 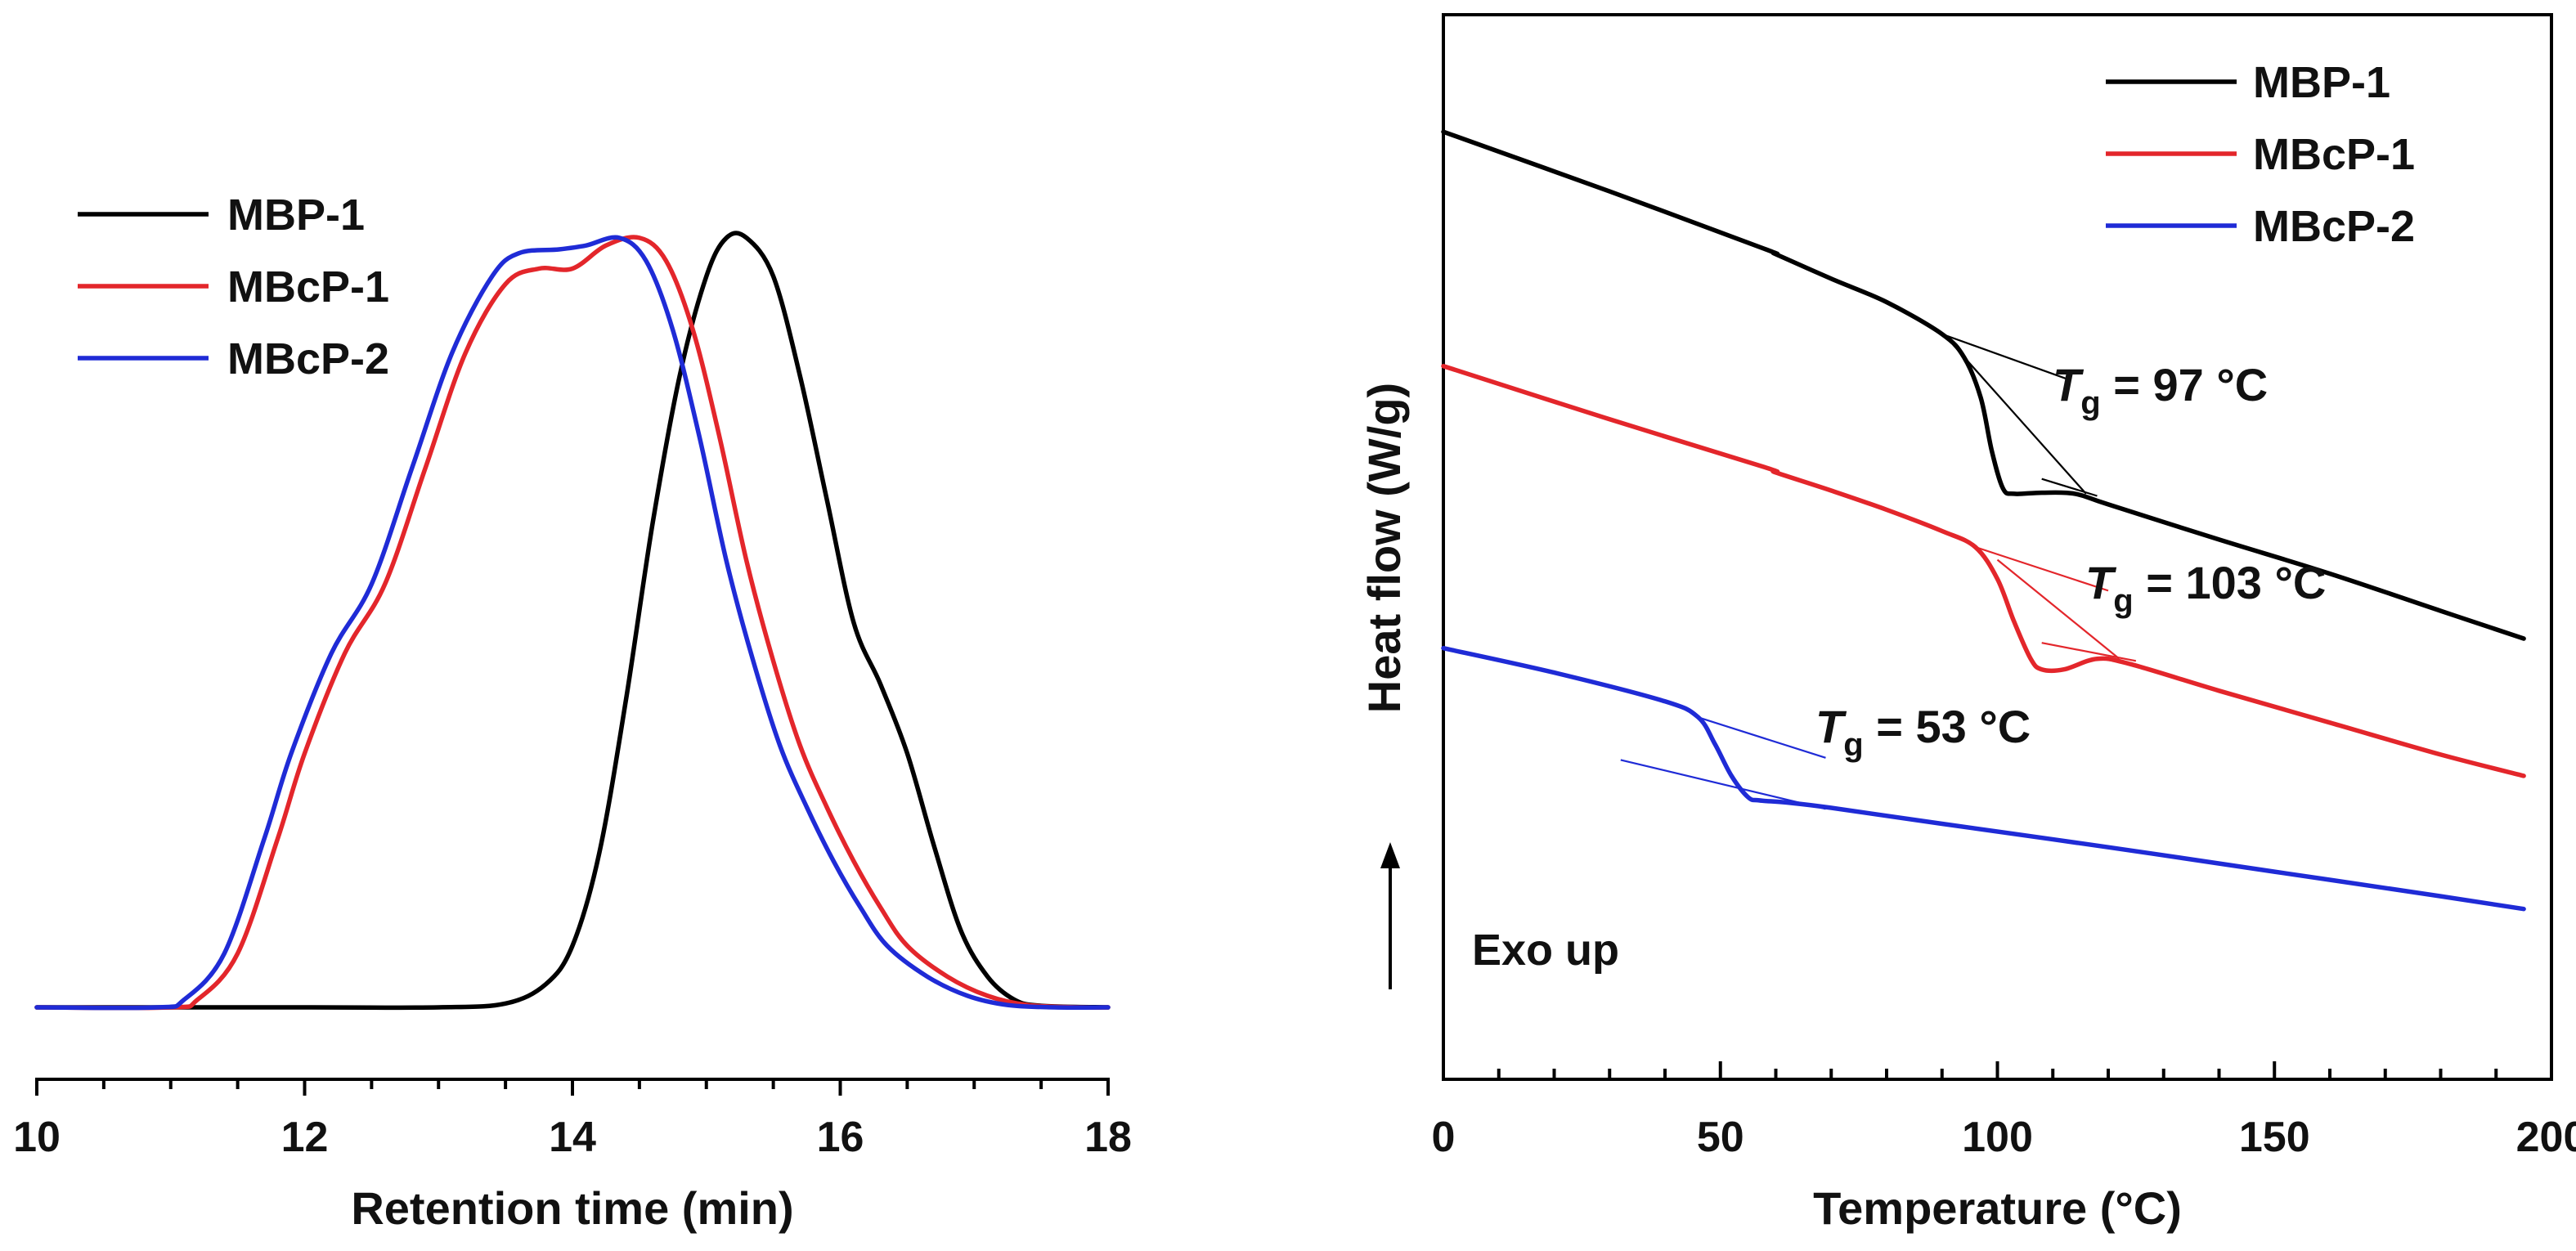 What do you see at coordinates (1997, 1208) in the screenshot?
I see `dsc-x-axis-label: Temperature (°C)` at bounding box center [1997, 1208].